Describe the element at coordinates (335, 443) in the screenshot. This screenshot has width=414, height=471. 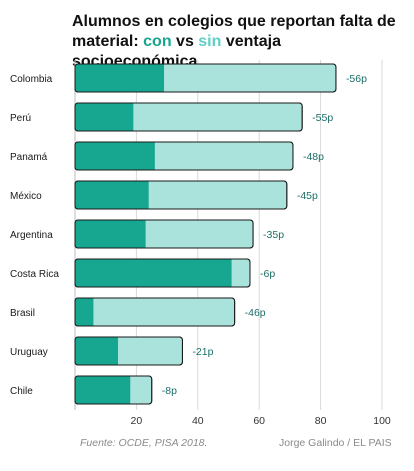
I see `author-credit: Jorge Galindo / EL PAIS` at that location.